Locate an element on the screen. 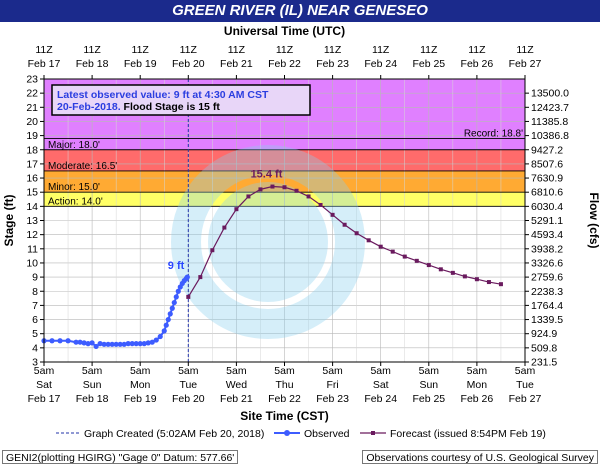  top-x-tick-date: Feb 22 is located at coordinates (284, 64).